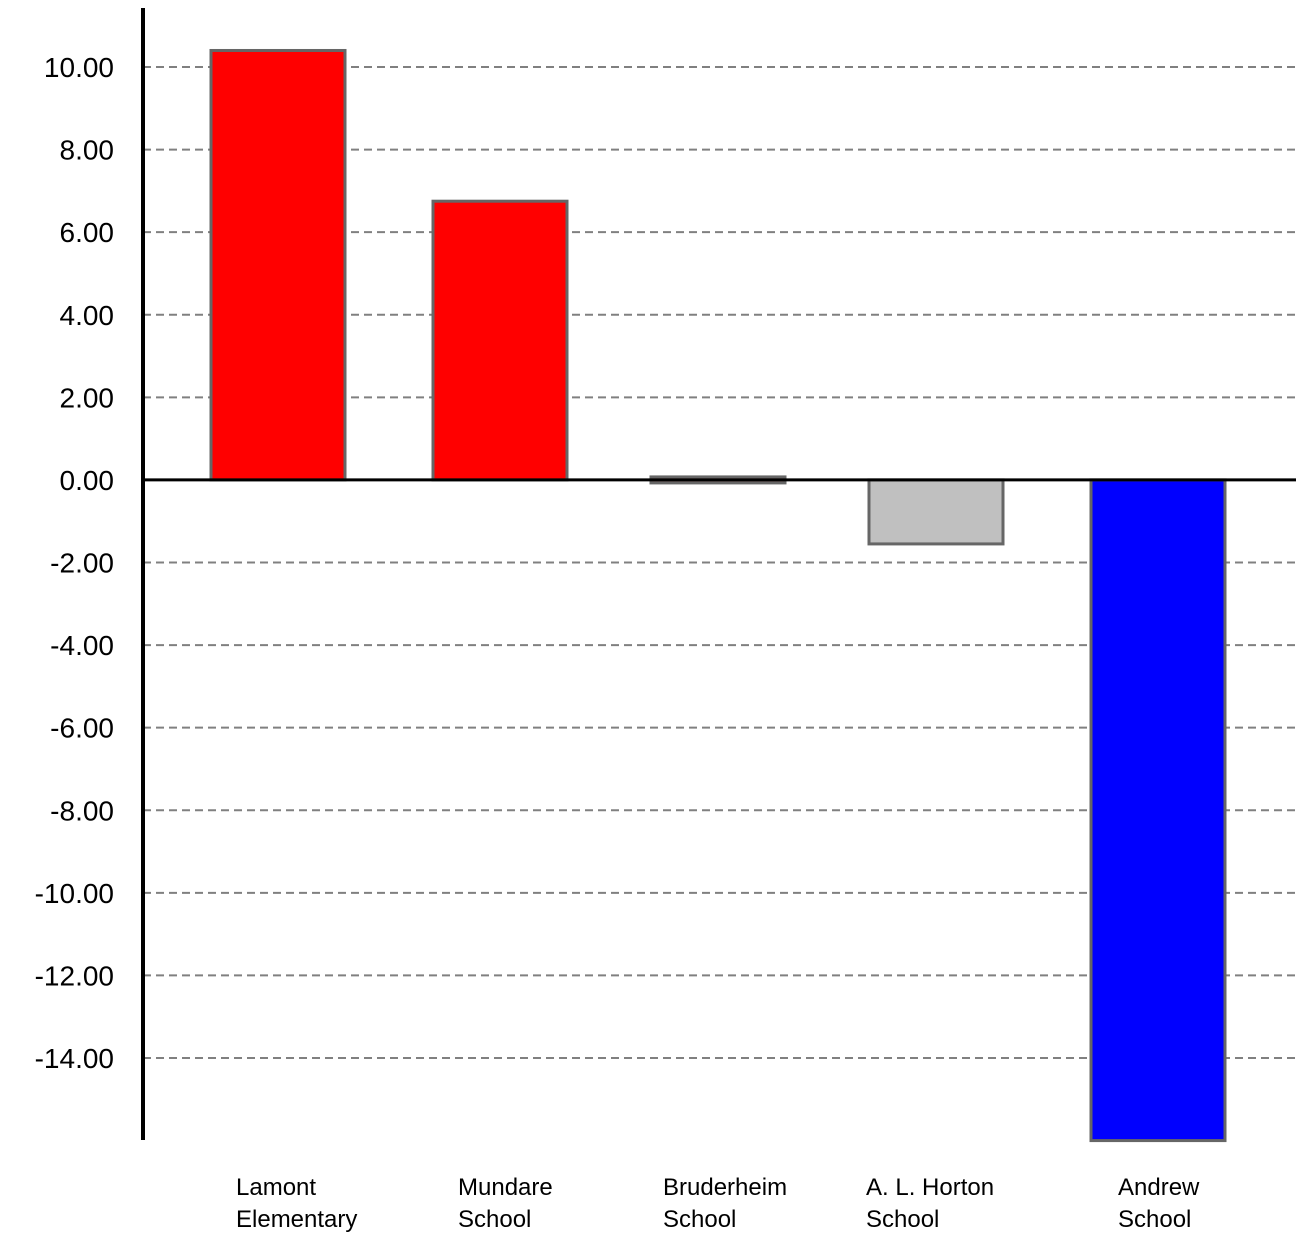  I want to click on y-tick-label: 2.00, so click(87, 397).